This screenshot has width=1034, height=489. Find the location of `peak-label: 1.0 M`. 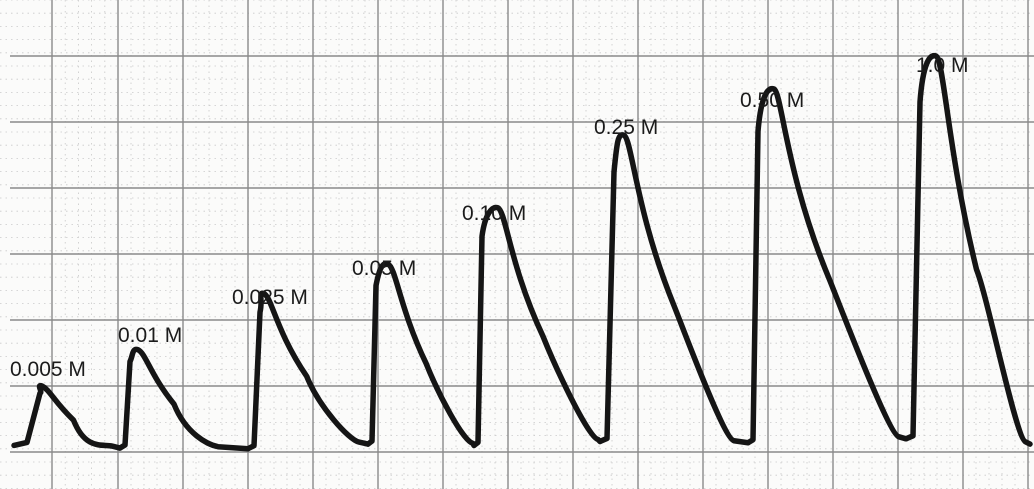

peak-label: 1.0 M is located at coordinates (942, 65).